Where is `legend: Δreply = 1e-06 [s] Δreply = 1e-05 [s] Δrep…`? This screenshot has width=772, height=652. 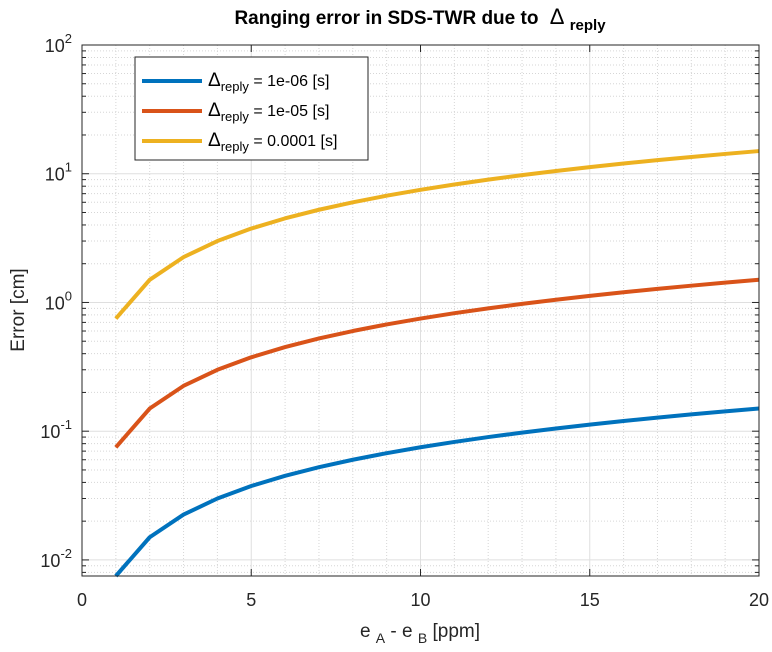 legend: Δreply = 1e-06 [s] Δreply = 1e-05 [s] Δrep… is located at coordinates (251, 108).